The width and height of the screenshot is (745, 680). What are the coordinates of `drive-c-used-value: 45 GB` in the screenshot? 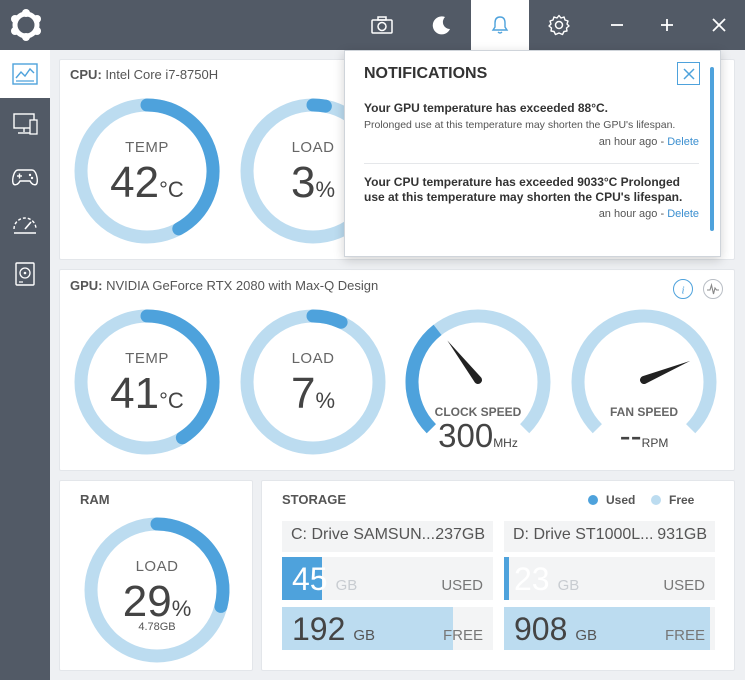 It's located at (325, 579).